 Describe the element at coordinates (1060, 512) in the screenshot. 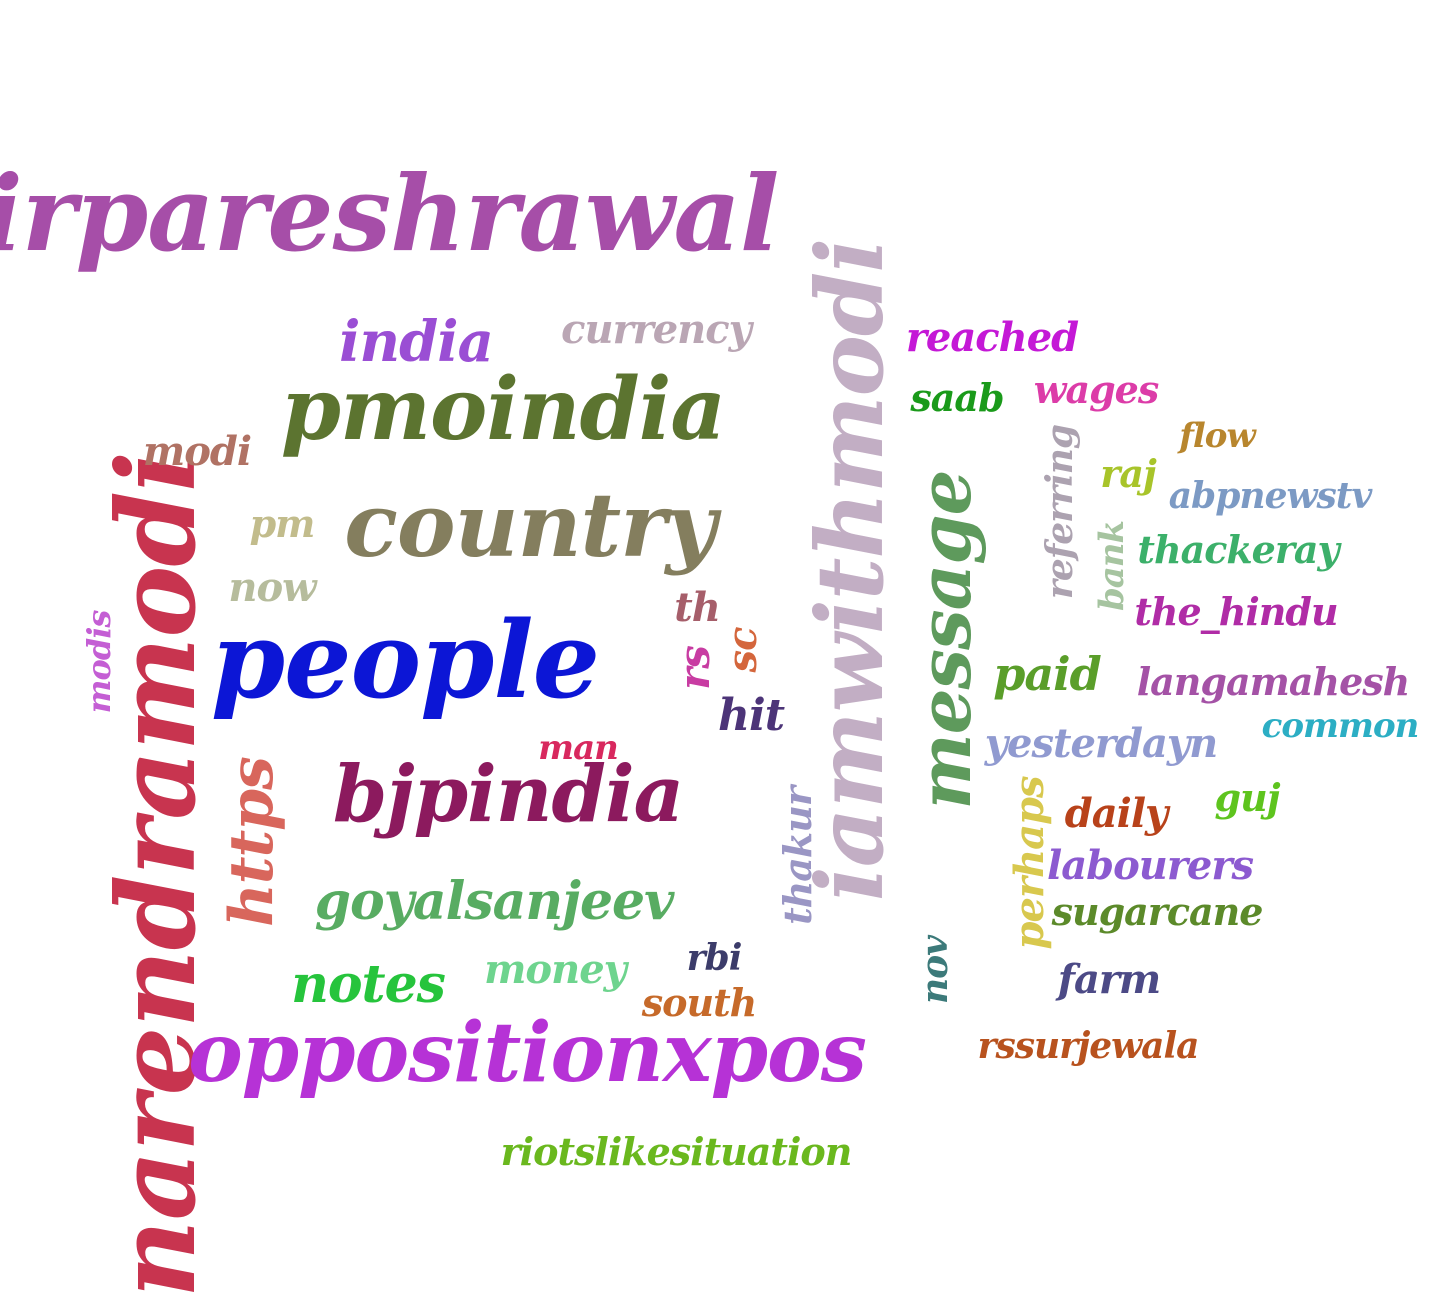

I see `word-referring: referring` at that location.